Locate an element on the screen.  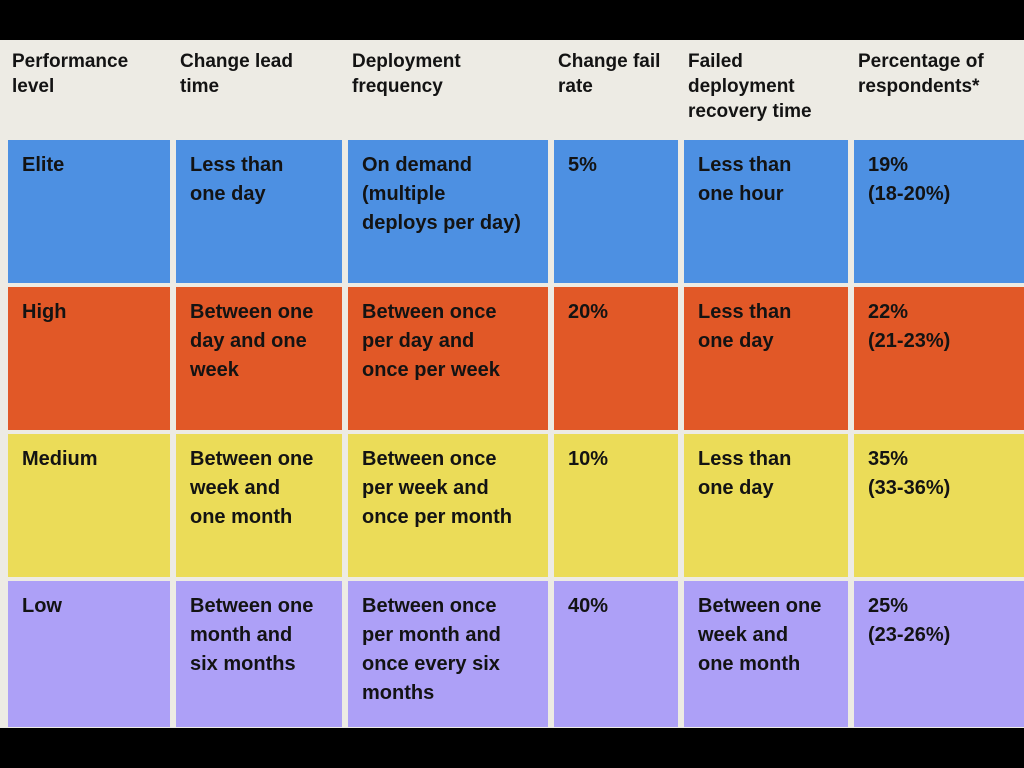
column-header-change-lead-time: Change lead time is located at coordinates (236, 74).